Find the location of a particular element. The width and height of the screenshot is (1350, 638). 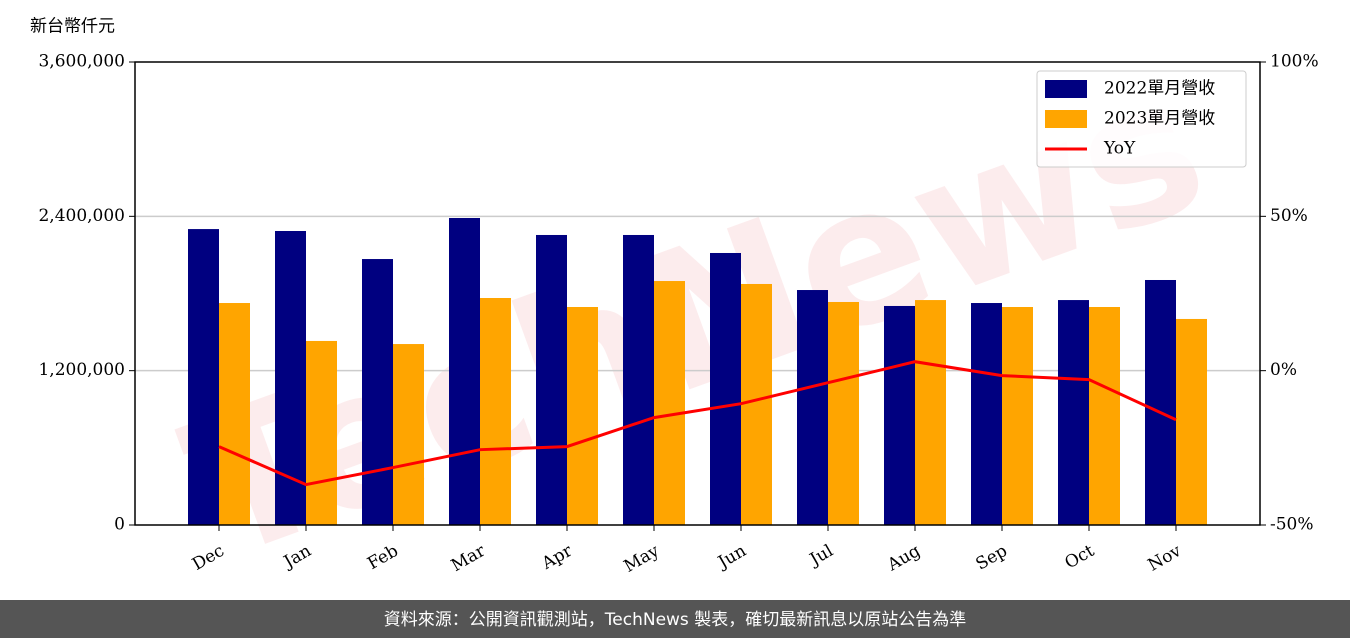

legend-label: 2022單月營收 is located at coordinates (1159, 89).